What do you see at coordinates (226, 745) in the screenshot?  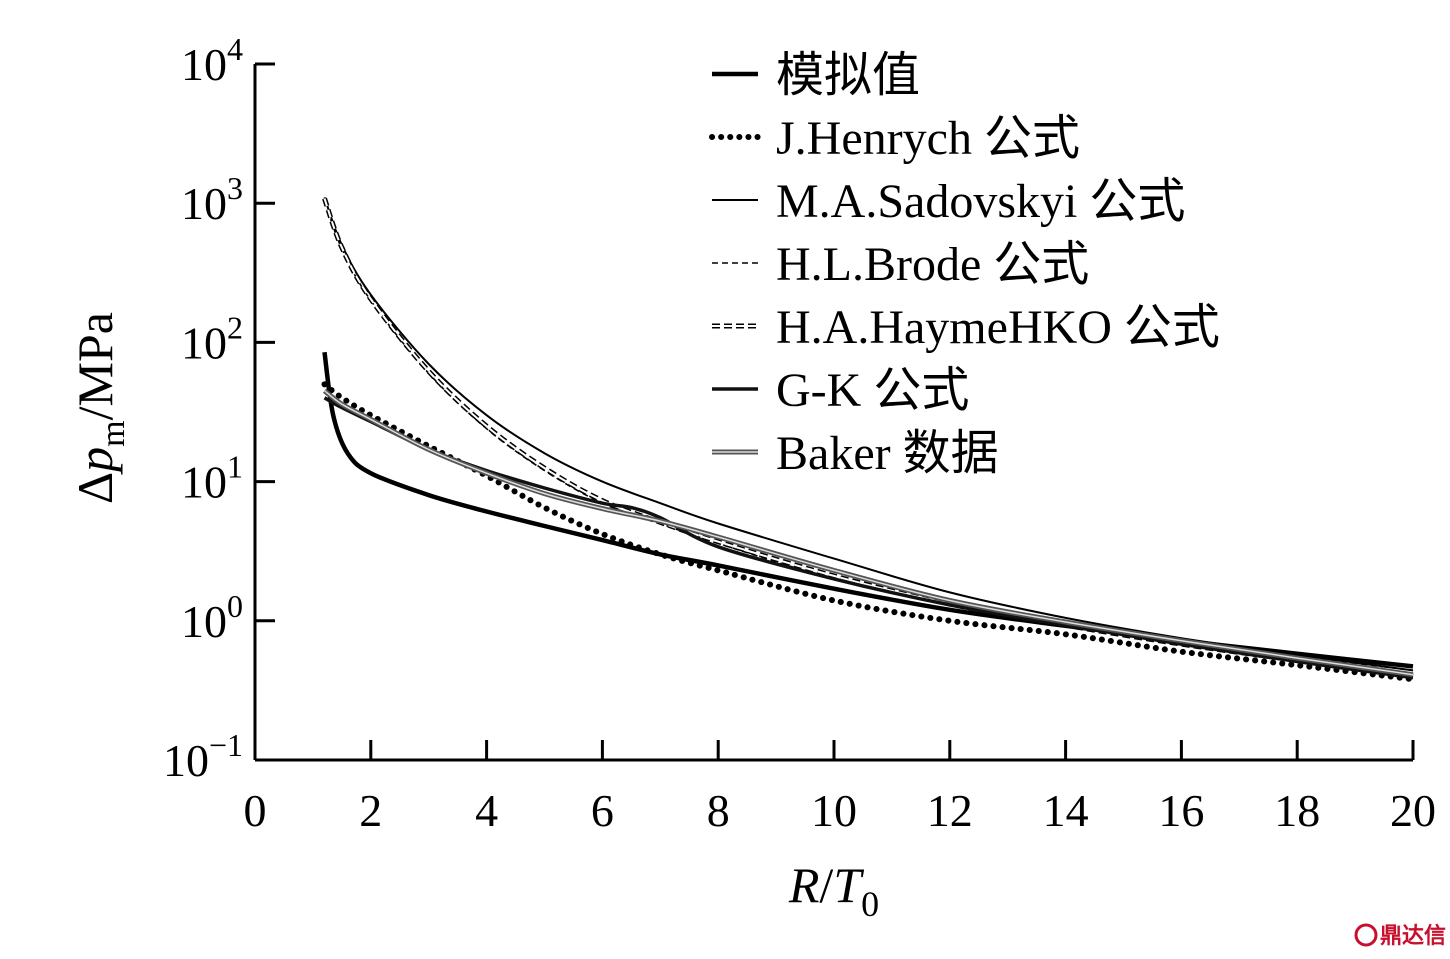 I see `y-tick-label-exponent: −1` at bounding box center [226, 745].